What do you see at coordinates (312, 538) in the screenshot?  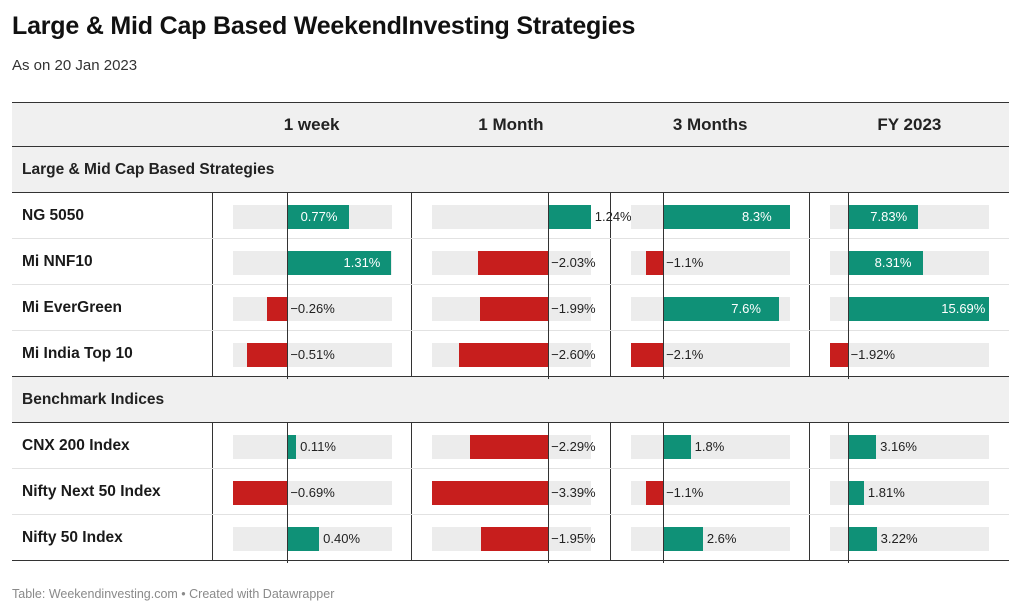 I see `value-cell: 0.40%` at bounding box center [312, 538].